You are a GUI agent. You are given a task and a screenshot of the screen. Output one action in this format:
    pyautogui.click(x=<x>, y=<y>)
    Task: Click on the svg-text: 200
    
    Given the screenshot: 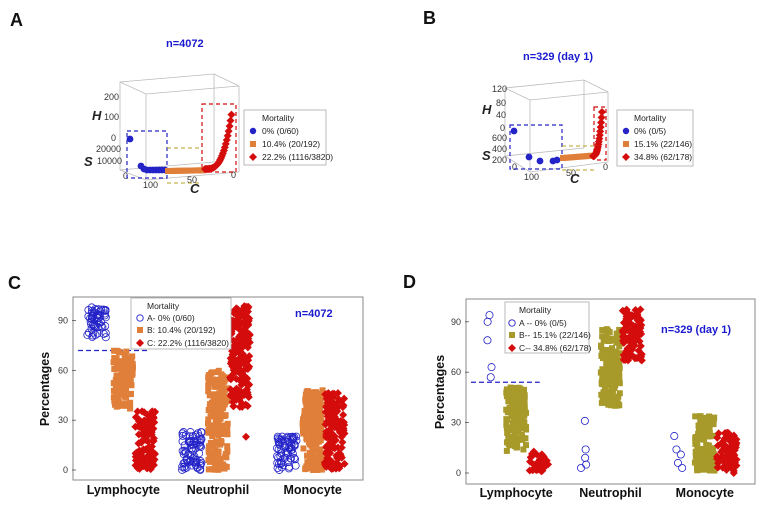 What is the action you would take?
    pyautogui.click(x=111, y=97)
    